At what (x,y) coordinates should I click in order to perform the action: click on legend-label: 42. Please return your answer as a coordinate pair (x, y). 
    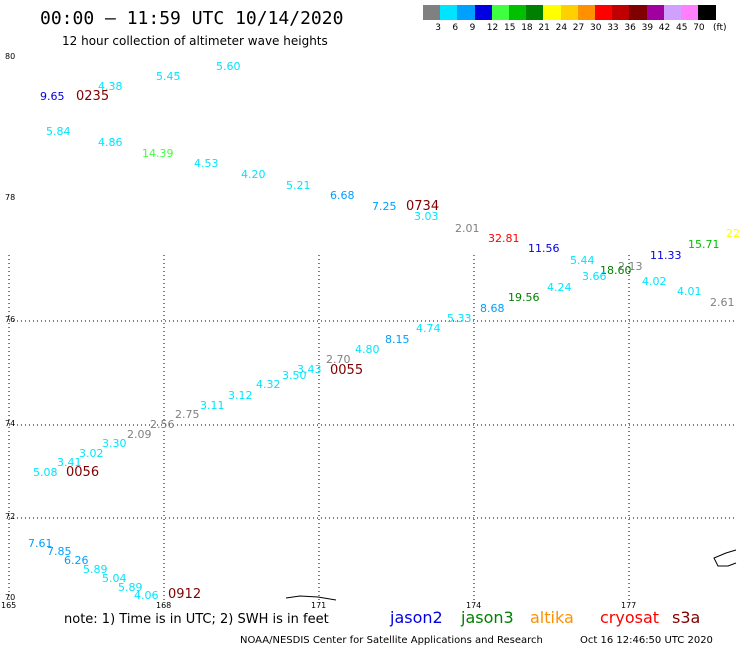
    Looking at the image, I should click on (664, 28).